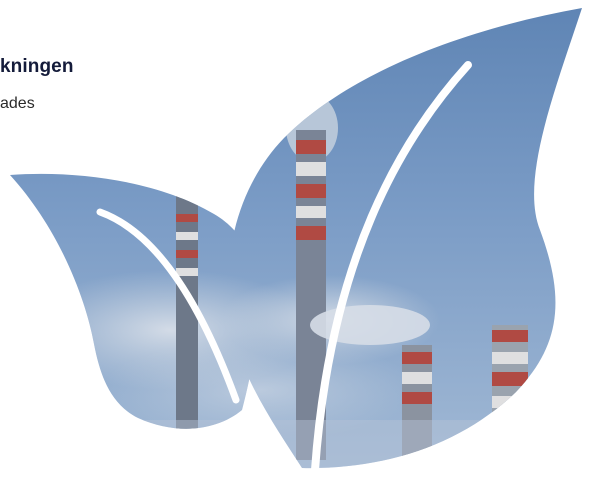 The image size is (597, 477). What do you see at coordinates (187, 316) in the screenshot?
I see `chimney-left` at bounding box center [187, 316].